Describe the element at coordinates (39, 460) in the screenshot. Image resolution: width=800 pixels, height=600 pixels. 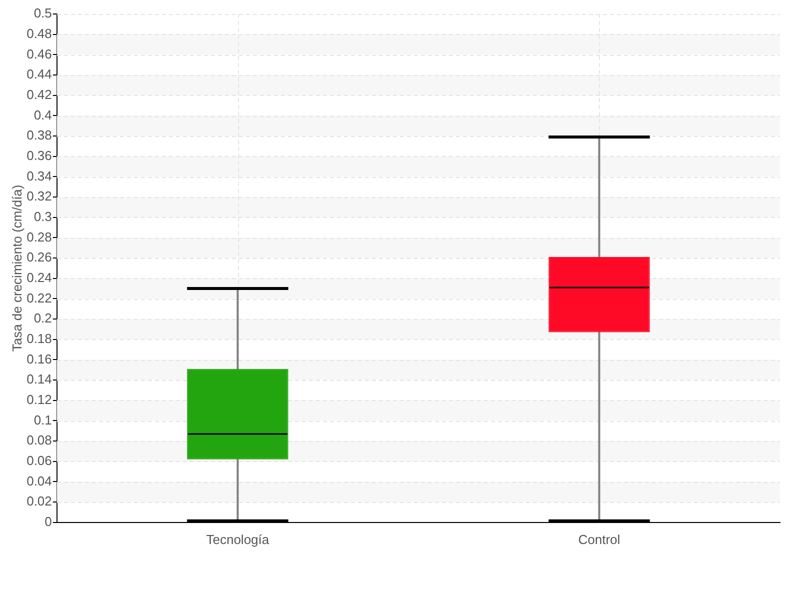
I see `y-tick-label: 0.06` at that location.